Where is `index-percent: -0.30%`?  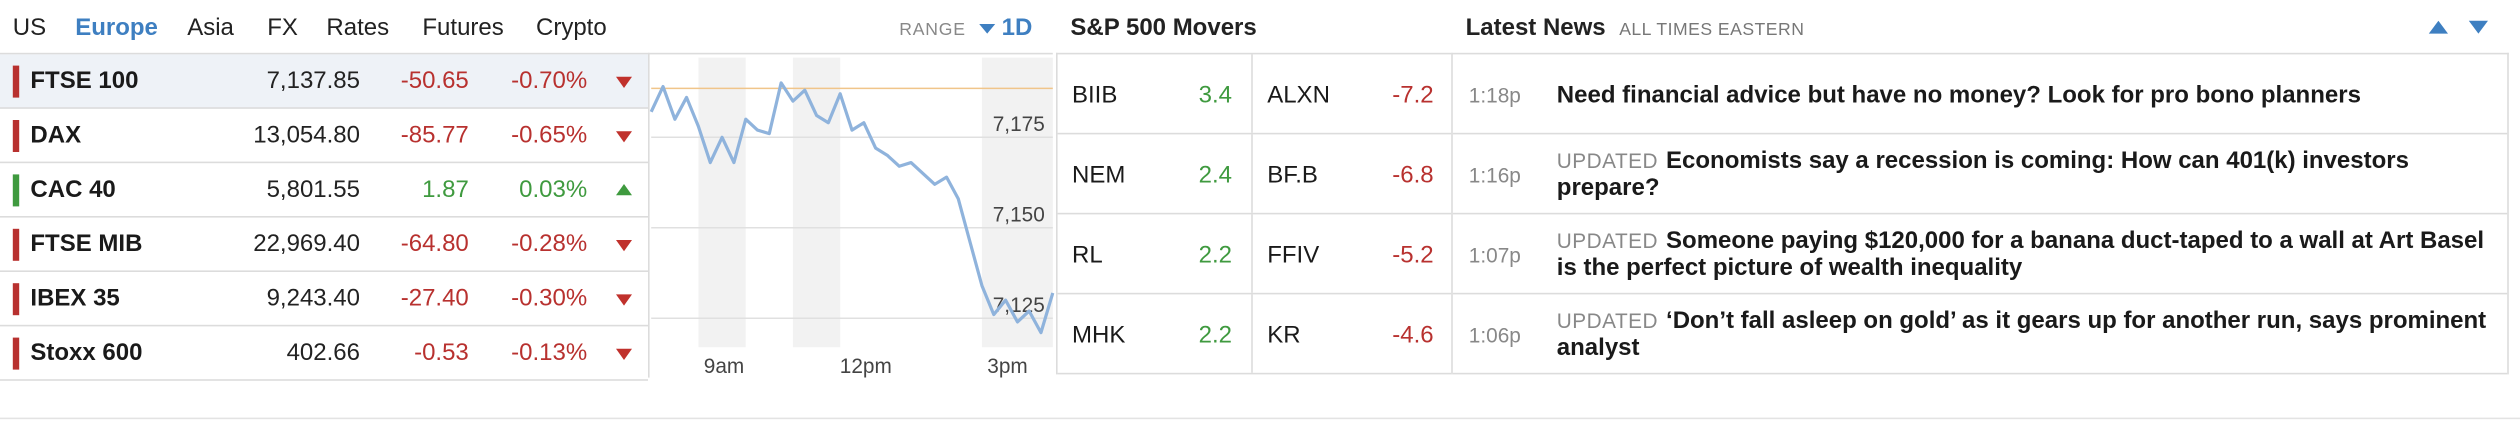
index-percent: -0.30% is located at coordinates (549, 298).